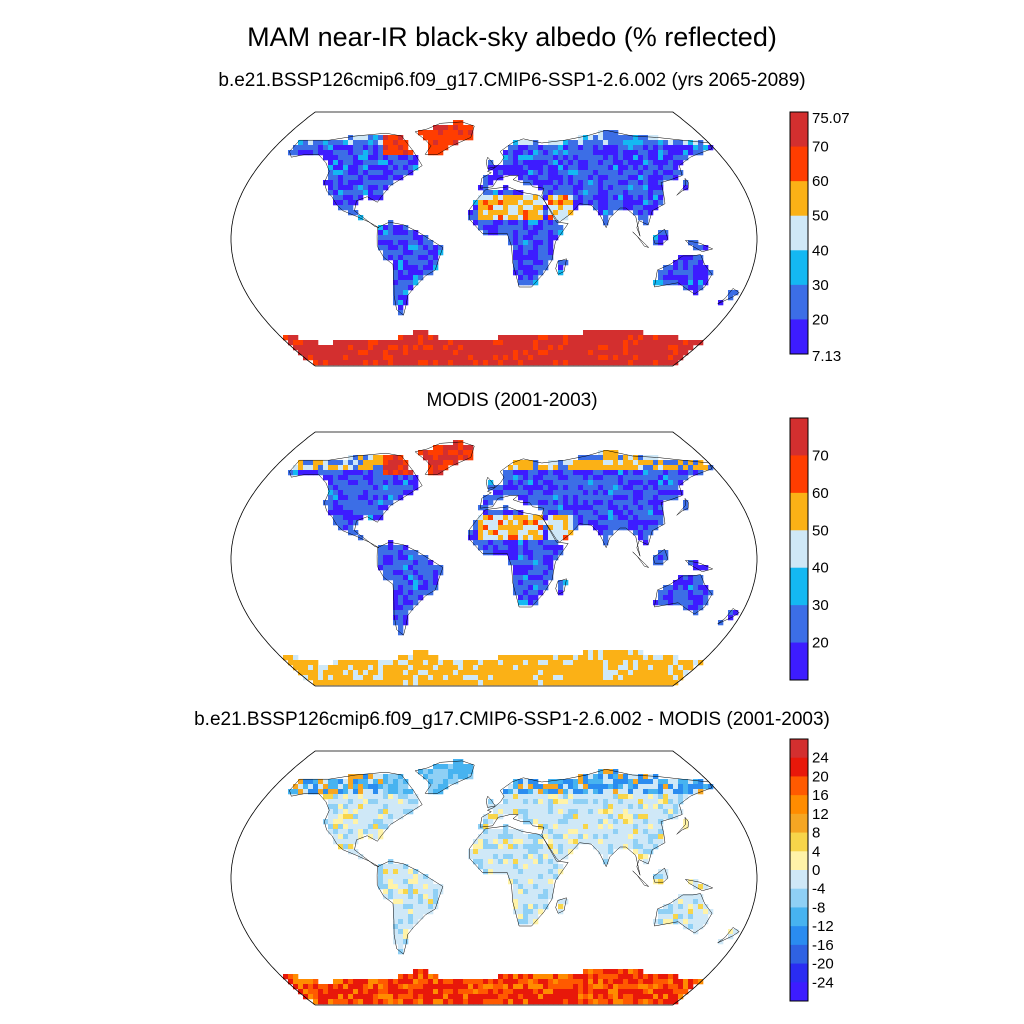 This screenshot has width=1024, height=1024. What do you see at coordinates (820, 605) in the screenshot?
I see `panel2-colorbar-tick-label: 30` at bounding box center [820, 605].